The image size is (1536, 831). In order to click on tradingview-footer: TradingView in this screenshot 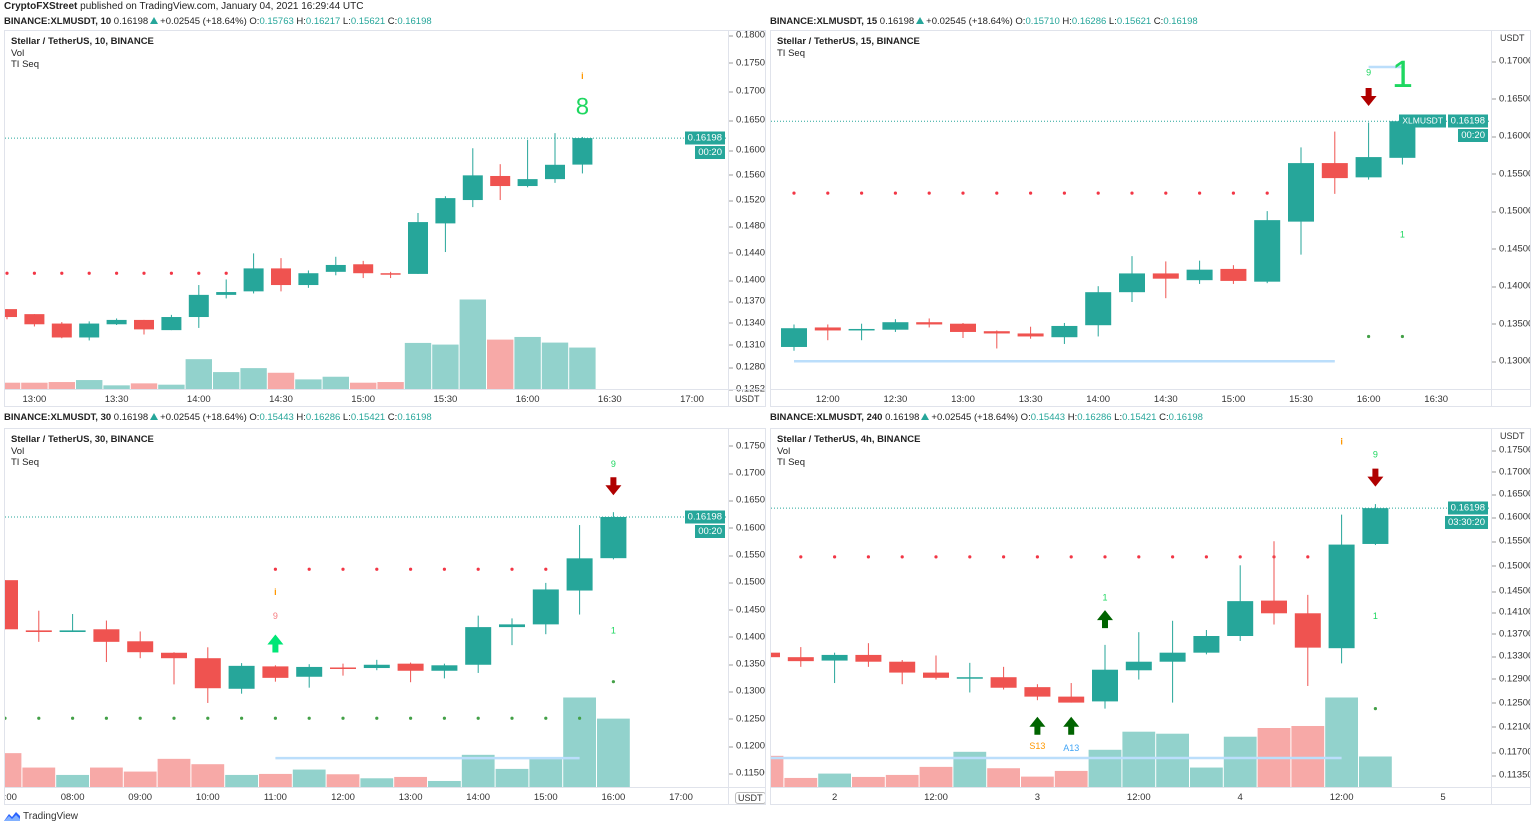, I will do `click(41, 816)`.